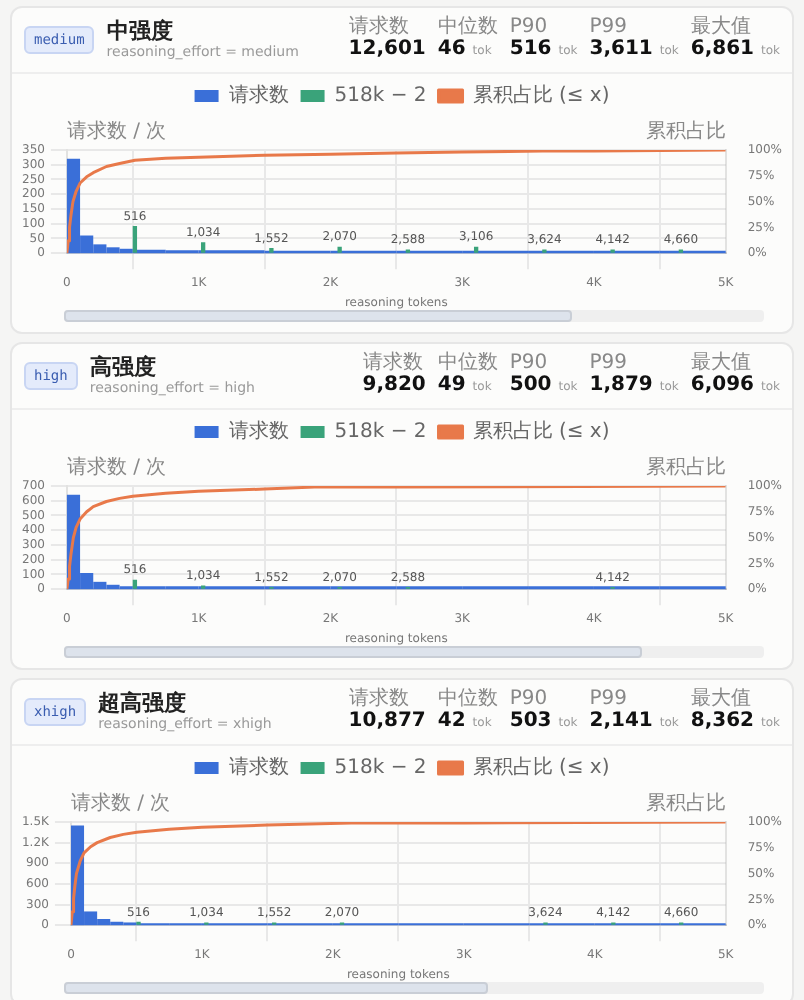 This screenshot has width=804, height=1000. I want to click on chart-title: 高强度, so click(123, 367).